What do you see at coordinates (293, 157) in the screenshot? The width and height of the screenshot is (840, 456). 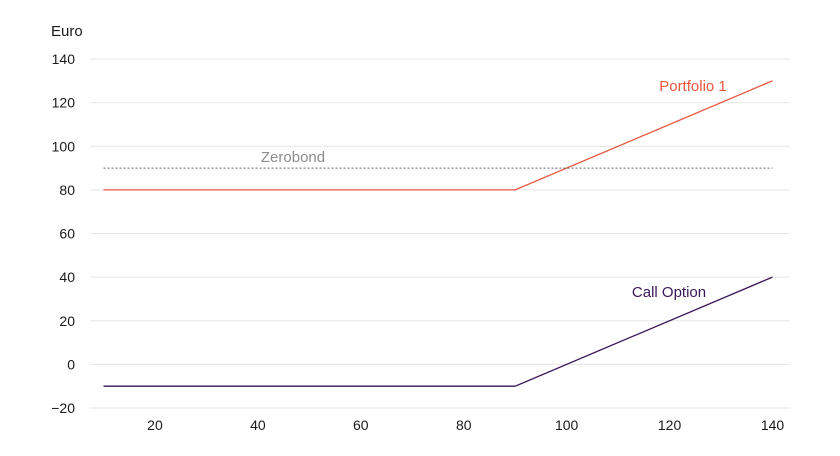 I see `series-label-zerobond: Zerobond` at bounding box center [293, 157].